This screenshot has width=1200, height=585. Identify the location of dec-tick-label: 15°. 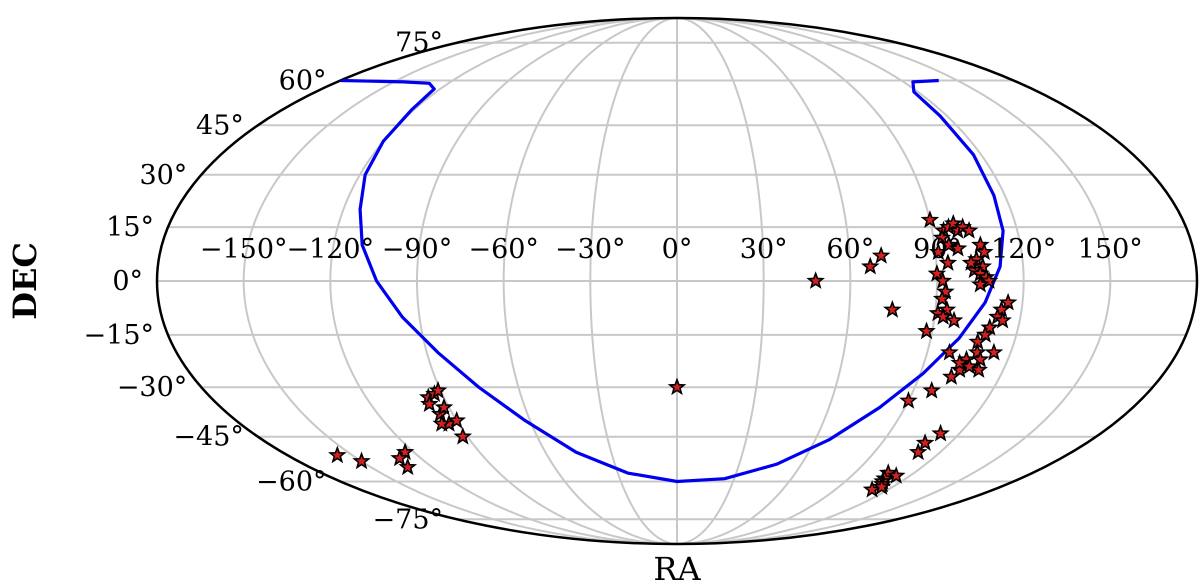
(130, 227).